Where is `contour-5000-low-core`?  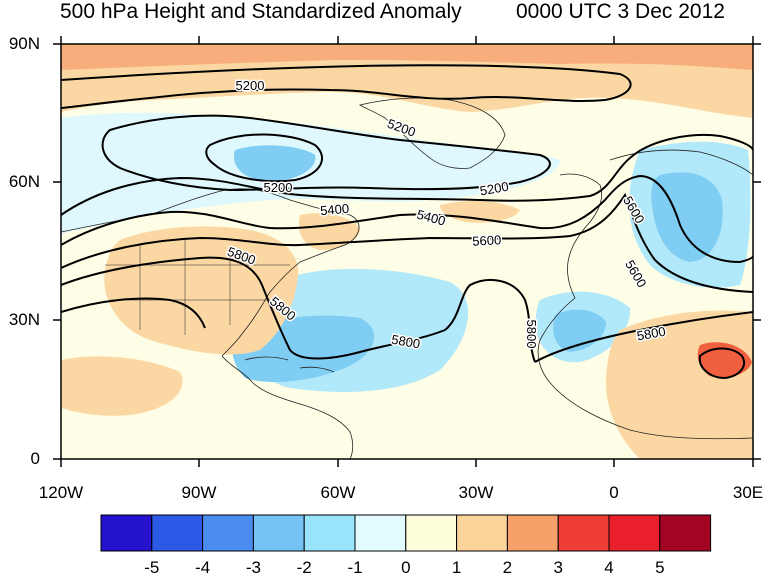 contour-5000-low-core is located at coordinates (264, 158).